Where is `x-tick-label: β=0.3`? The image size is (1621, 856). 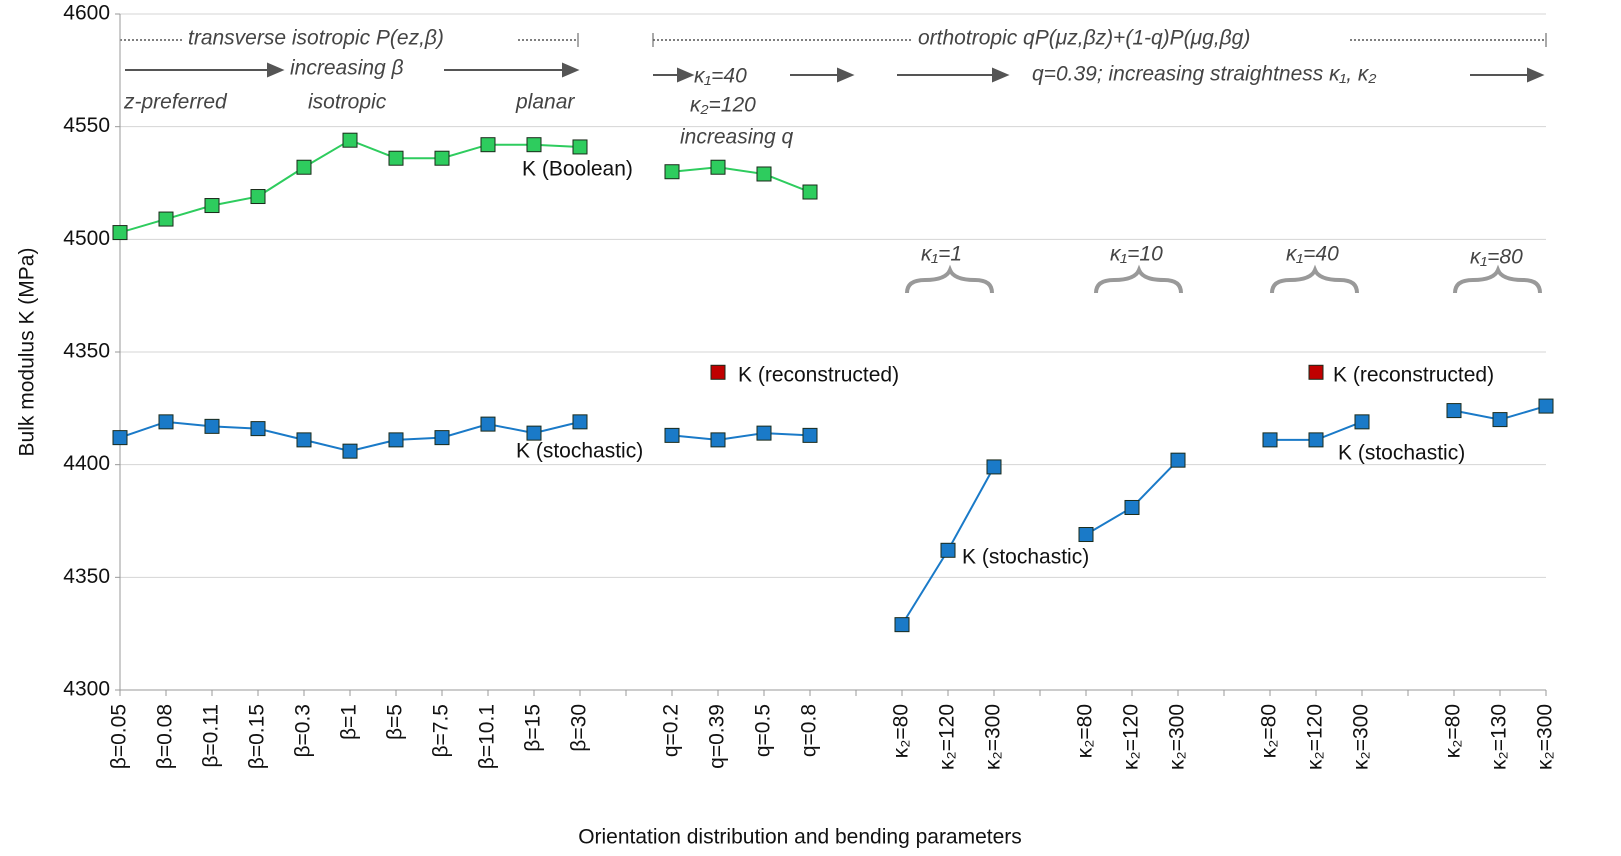
x-tick-label: β=0.3 is located at coordinates (303, 731).